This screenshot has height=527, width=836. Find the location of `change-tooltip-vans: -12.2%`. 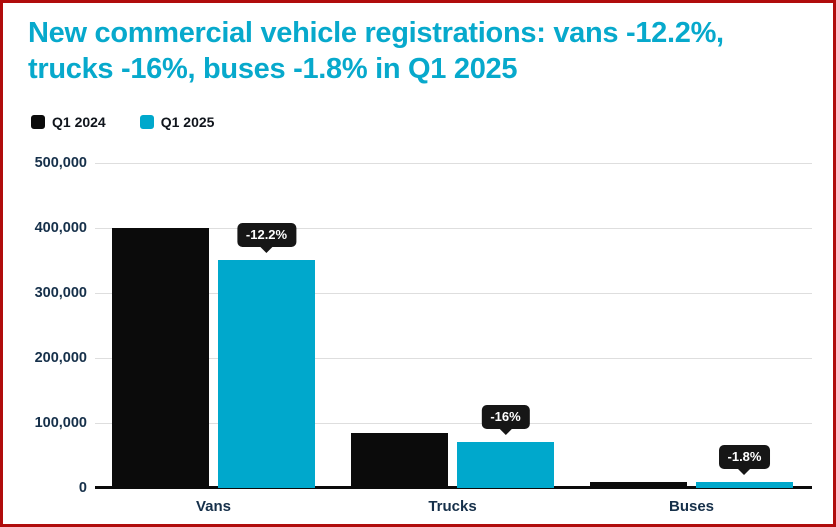

change-tooltip-vans: -12.2% is located at coordinates (266, 234).